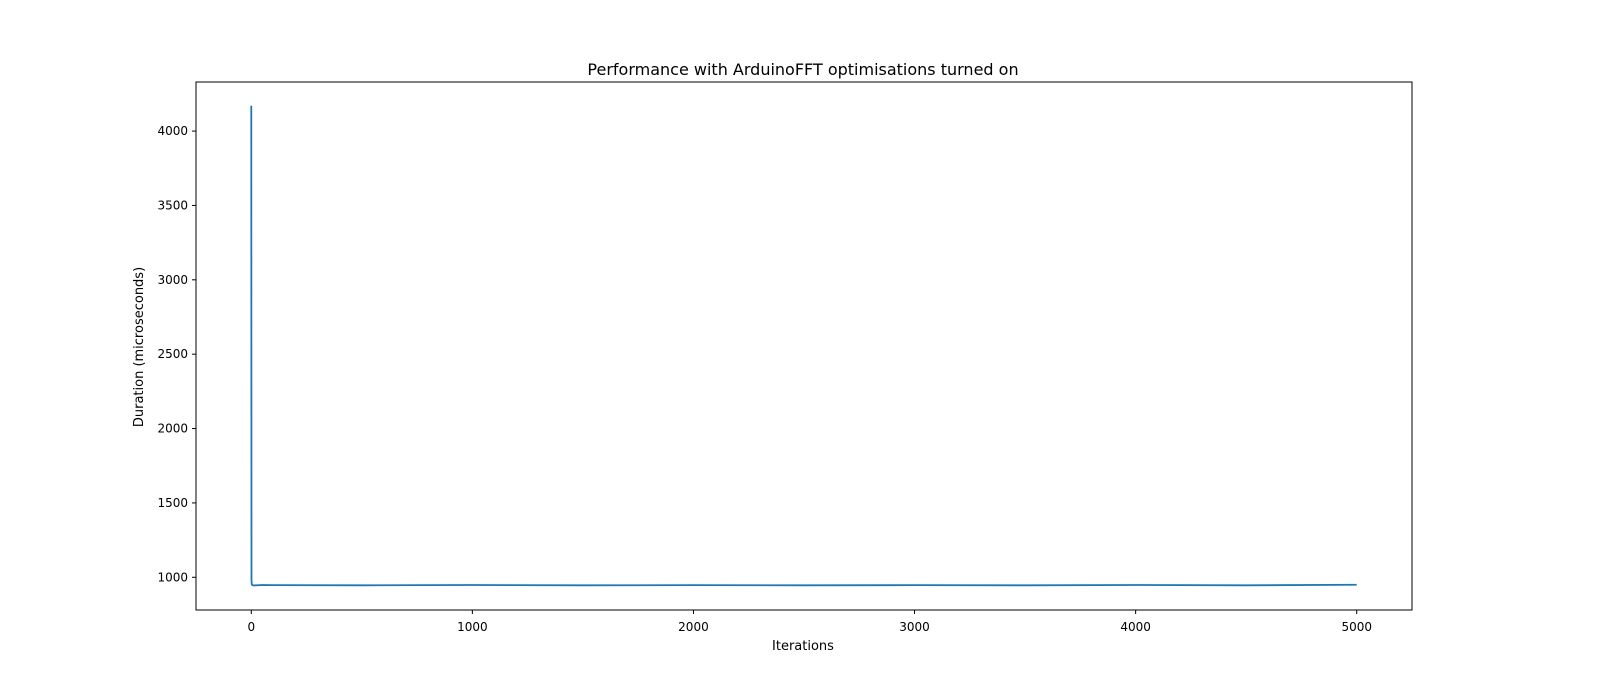  I want to click on x-tick-label: 4000, so click(1135, 627).